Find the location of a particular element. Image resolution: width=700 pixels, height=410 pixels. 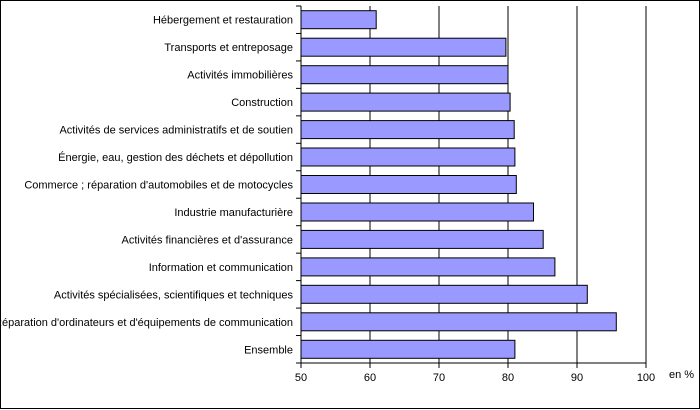

category-label-7: Industrie manufacturière is located at coordinates (233, 213).